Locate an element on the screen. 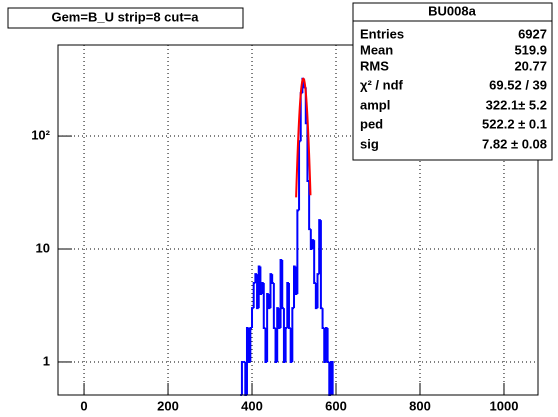  stats-label: sig is located at coordinates (369, 143).